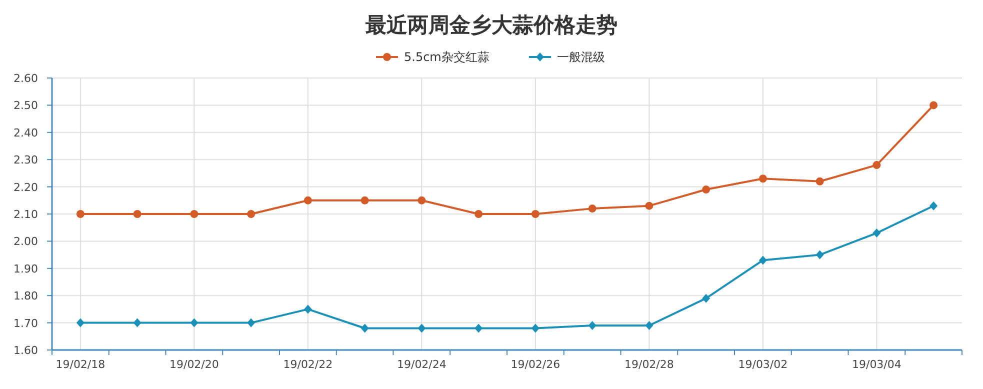 The width and height of the screenshot is (983, 389). What do you see at coordinates (447, 57) in the screenshot?
I see `legend-label: 5.5cm杂交红蒜` at bounding box center [447, 57].